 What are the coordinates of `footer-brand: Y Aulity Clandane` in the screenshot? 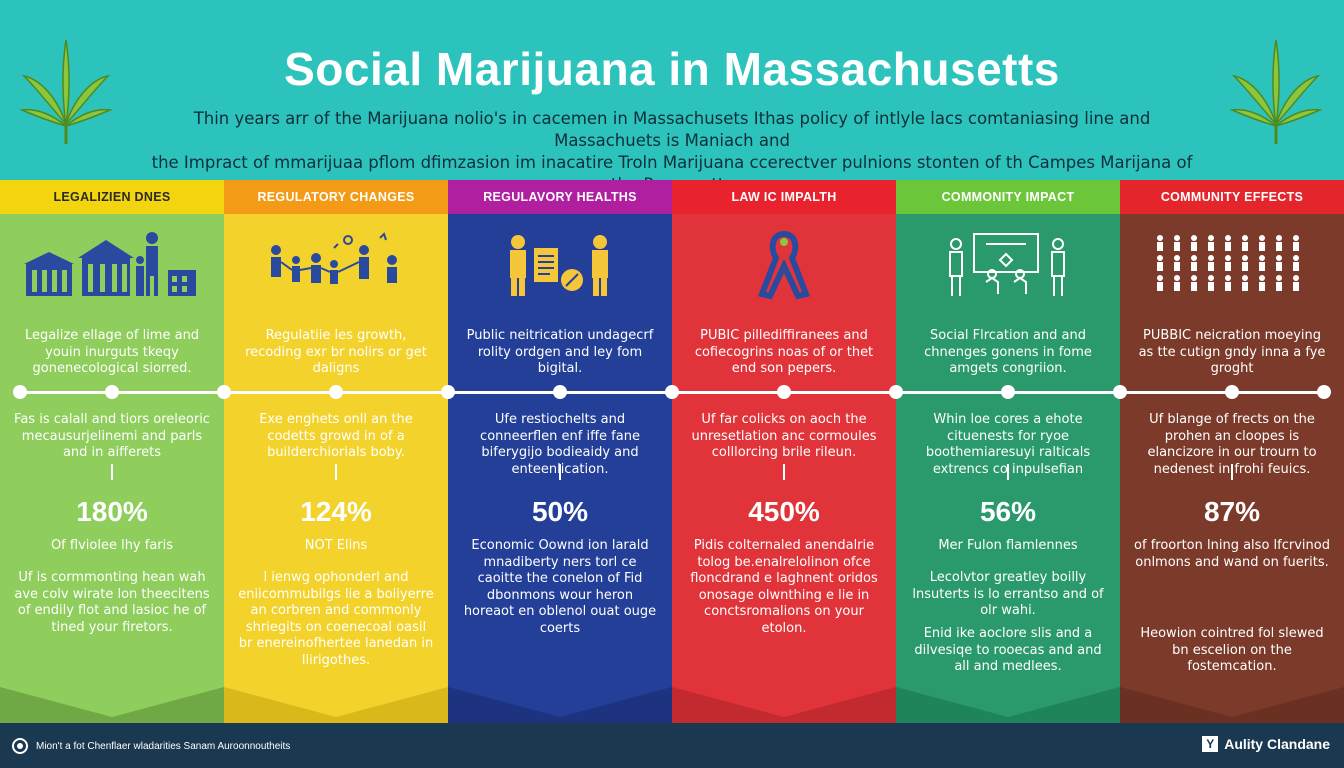 It's located at (1266, 744).